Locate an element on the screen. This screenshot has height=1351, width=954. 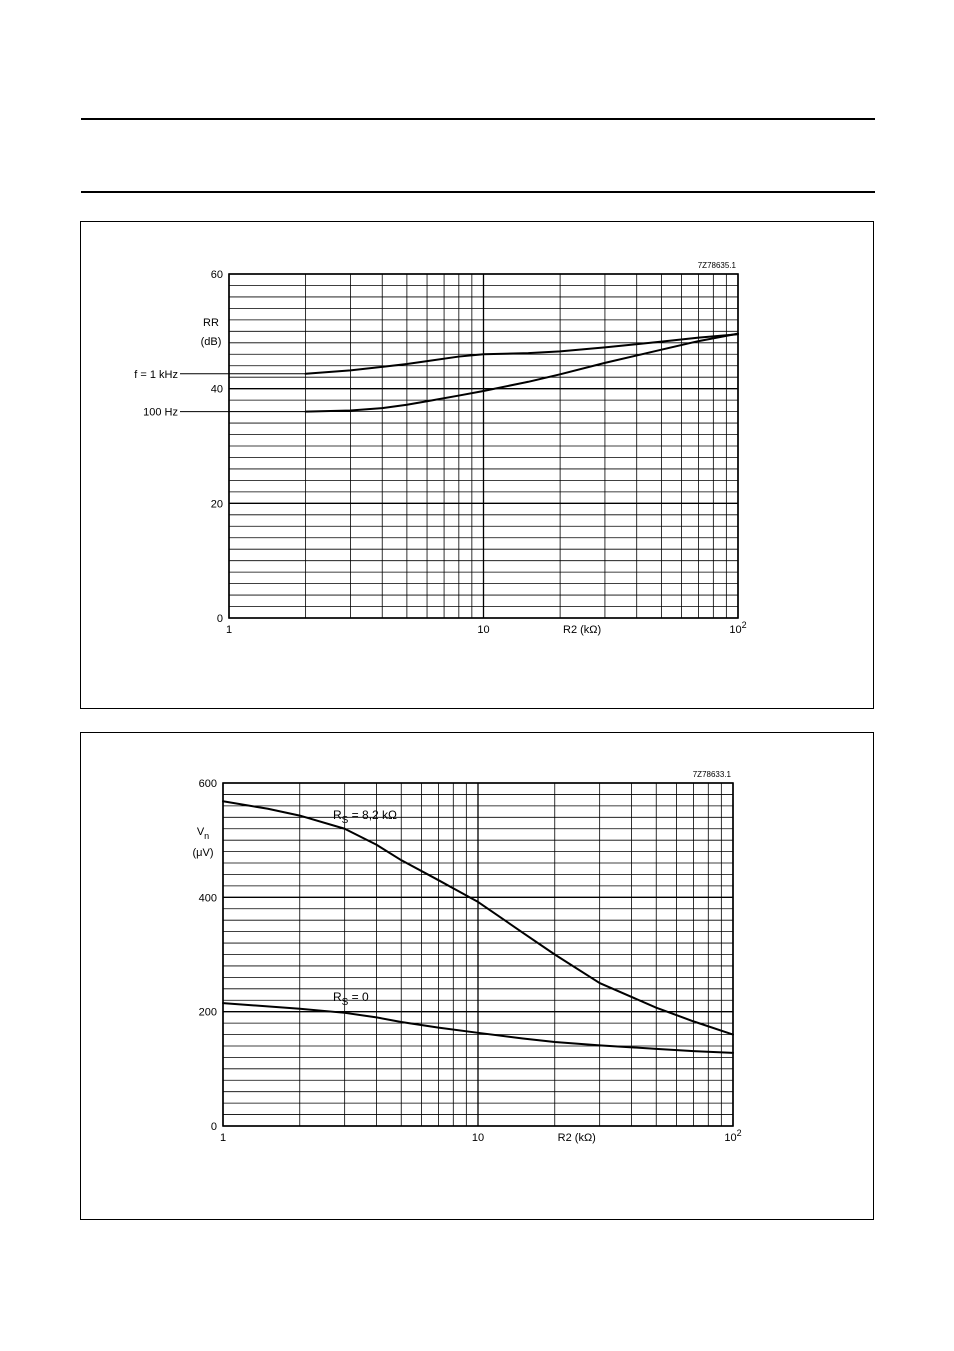
y-axis-label-sub: n is located at coordinates (206, 836).